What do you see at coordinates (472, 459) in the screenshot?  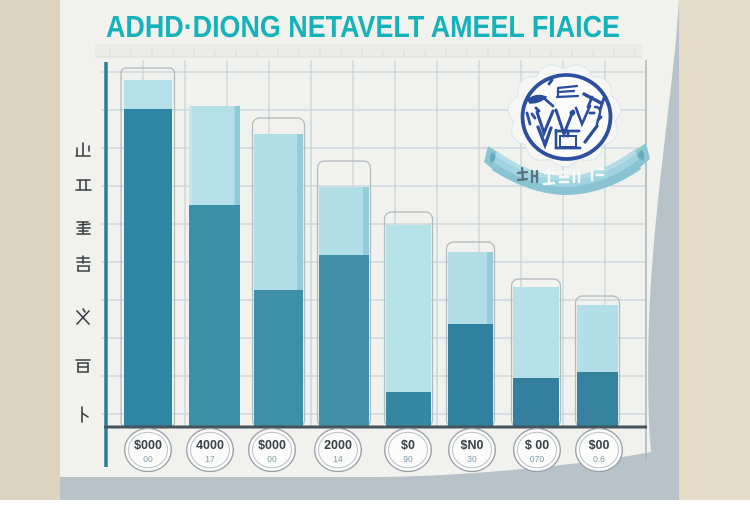 I see `svg-text: 30` at bounding box center [472, 459].